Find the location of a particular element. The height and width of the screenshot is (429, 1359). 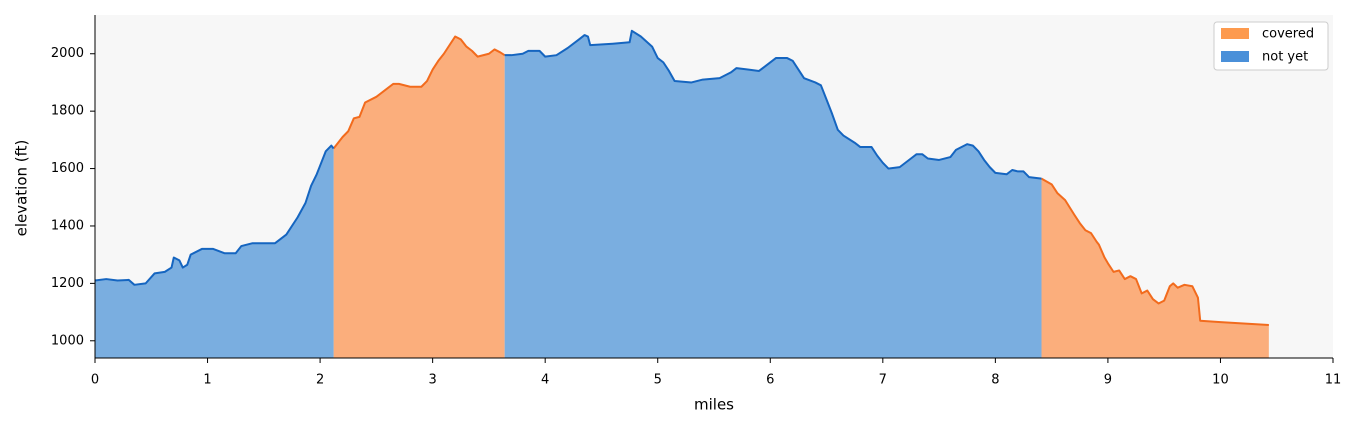

x-tick-label: 7 is located at coordinates (883, 380).